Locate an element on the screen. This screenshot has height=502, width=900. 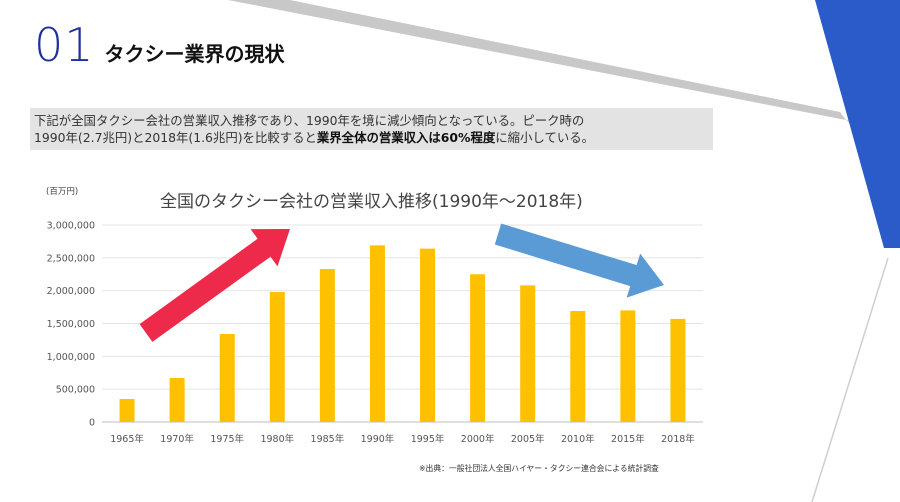
y-tick-label: 500,000 is located at coordinates (75, 390).